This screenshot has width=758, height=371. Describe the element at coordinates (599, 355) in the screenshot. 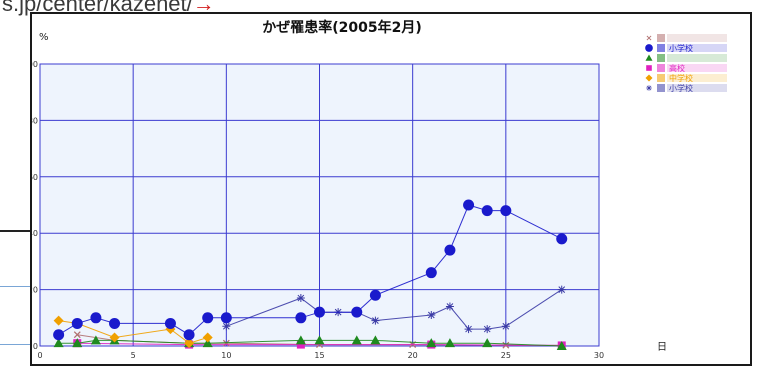

I see `x-tick-label: 30` at that location.